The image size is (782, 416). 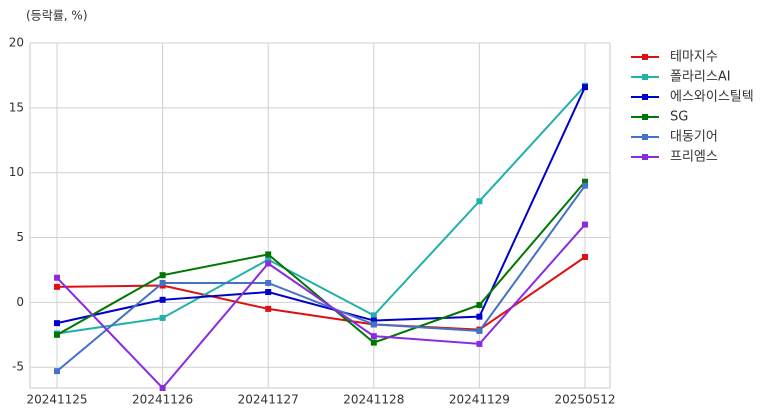 What do you see at coordinates (16, 107) in the screenshot?
I see `y-tick-label: 15` at bounding box center [16, 107].